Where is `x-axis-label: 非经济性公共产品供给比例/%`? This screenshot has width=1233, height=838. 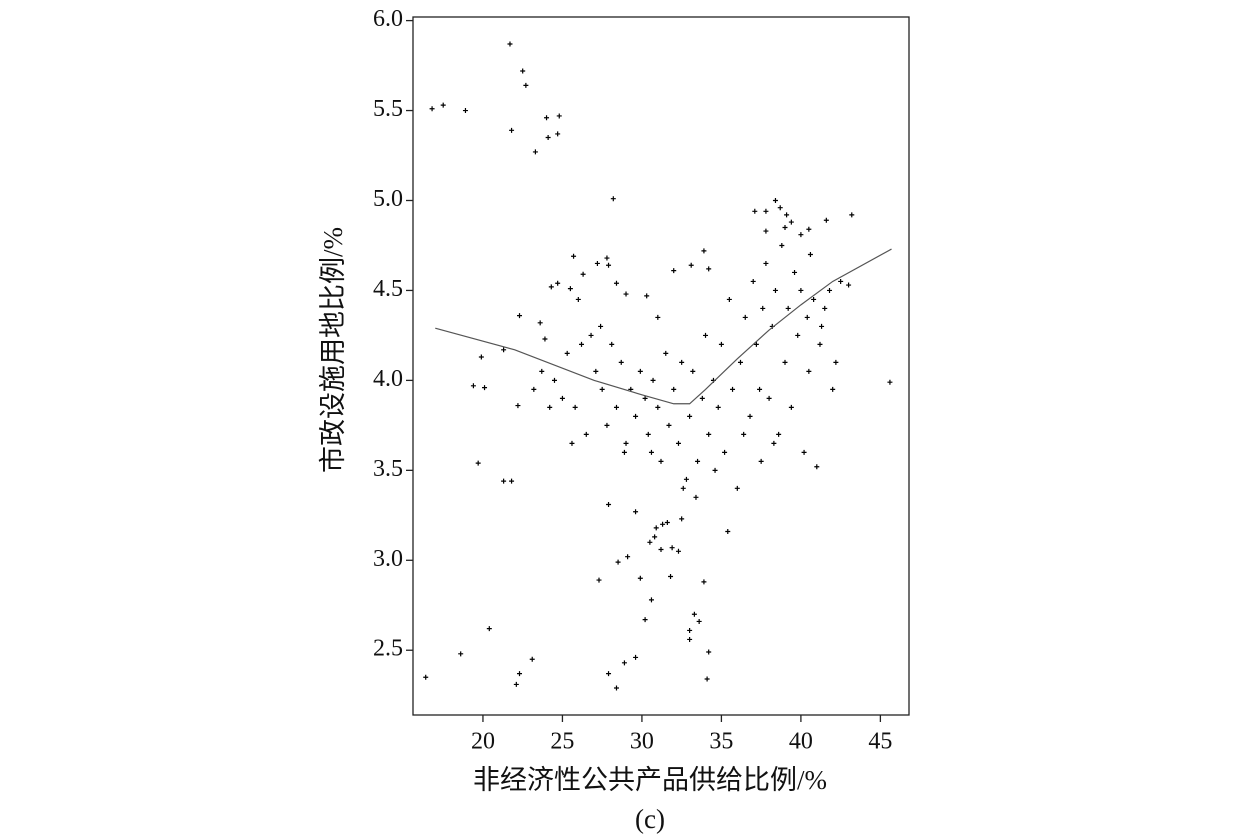
x-axis-label: 非经济性公共产品供给比例/% is located at coordinates (650, 780).